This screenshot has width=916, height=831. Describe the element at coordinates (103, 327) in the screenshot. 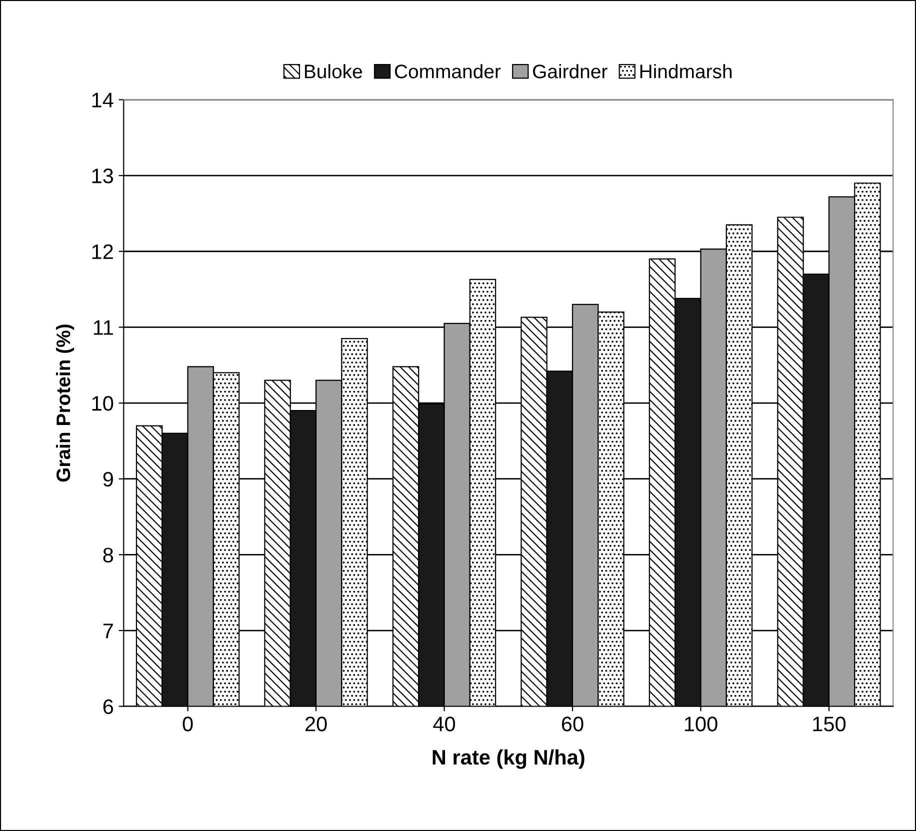

I see `y-tick-label: 11` at that location.